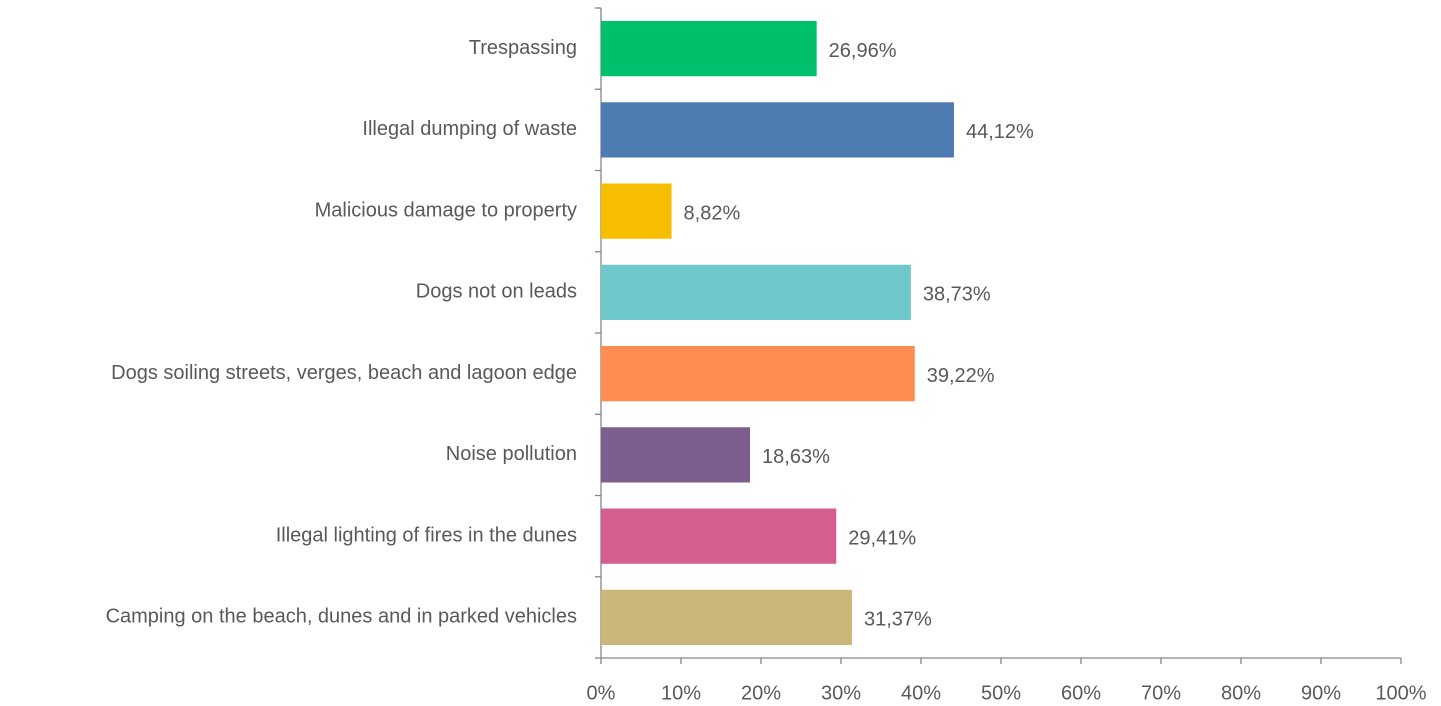 This screenshot has height=706, width=1441. What do you see at coordinates (446, 210) in the screenshot?
I see `y-tick-label: Malicious damage to property` at bounding box center [446, 210].